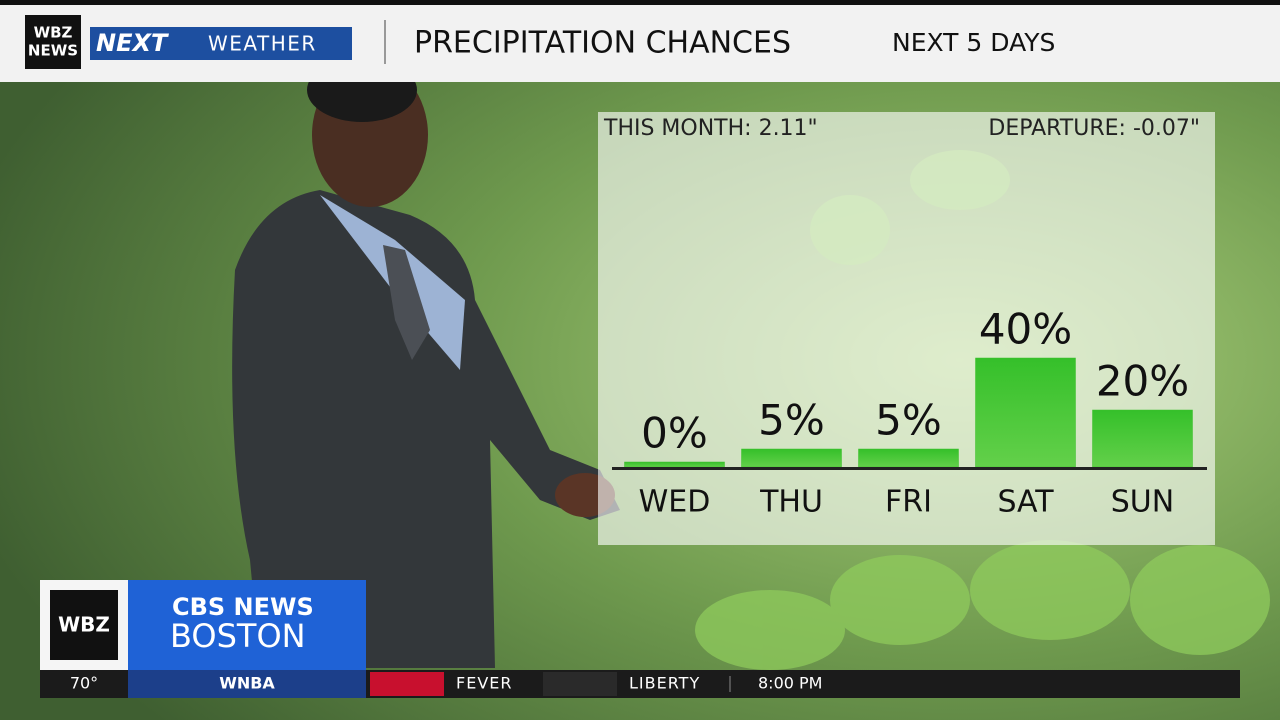 This screenshot has height=720, width=1280. I want to click on category-label: WED, so click(675, 502).